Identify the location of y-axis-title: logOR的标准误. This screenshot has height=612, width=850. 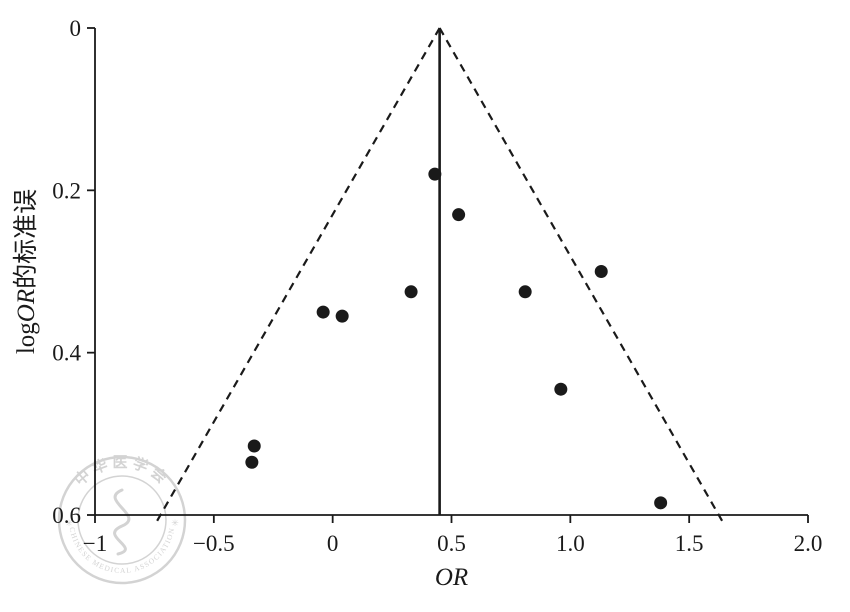
(26, 271).